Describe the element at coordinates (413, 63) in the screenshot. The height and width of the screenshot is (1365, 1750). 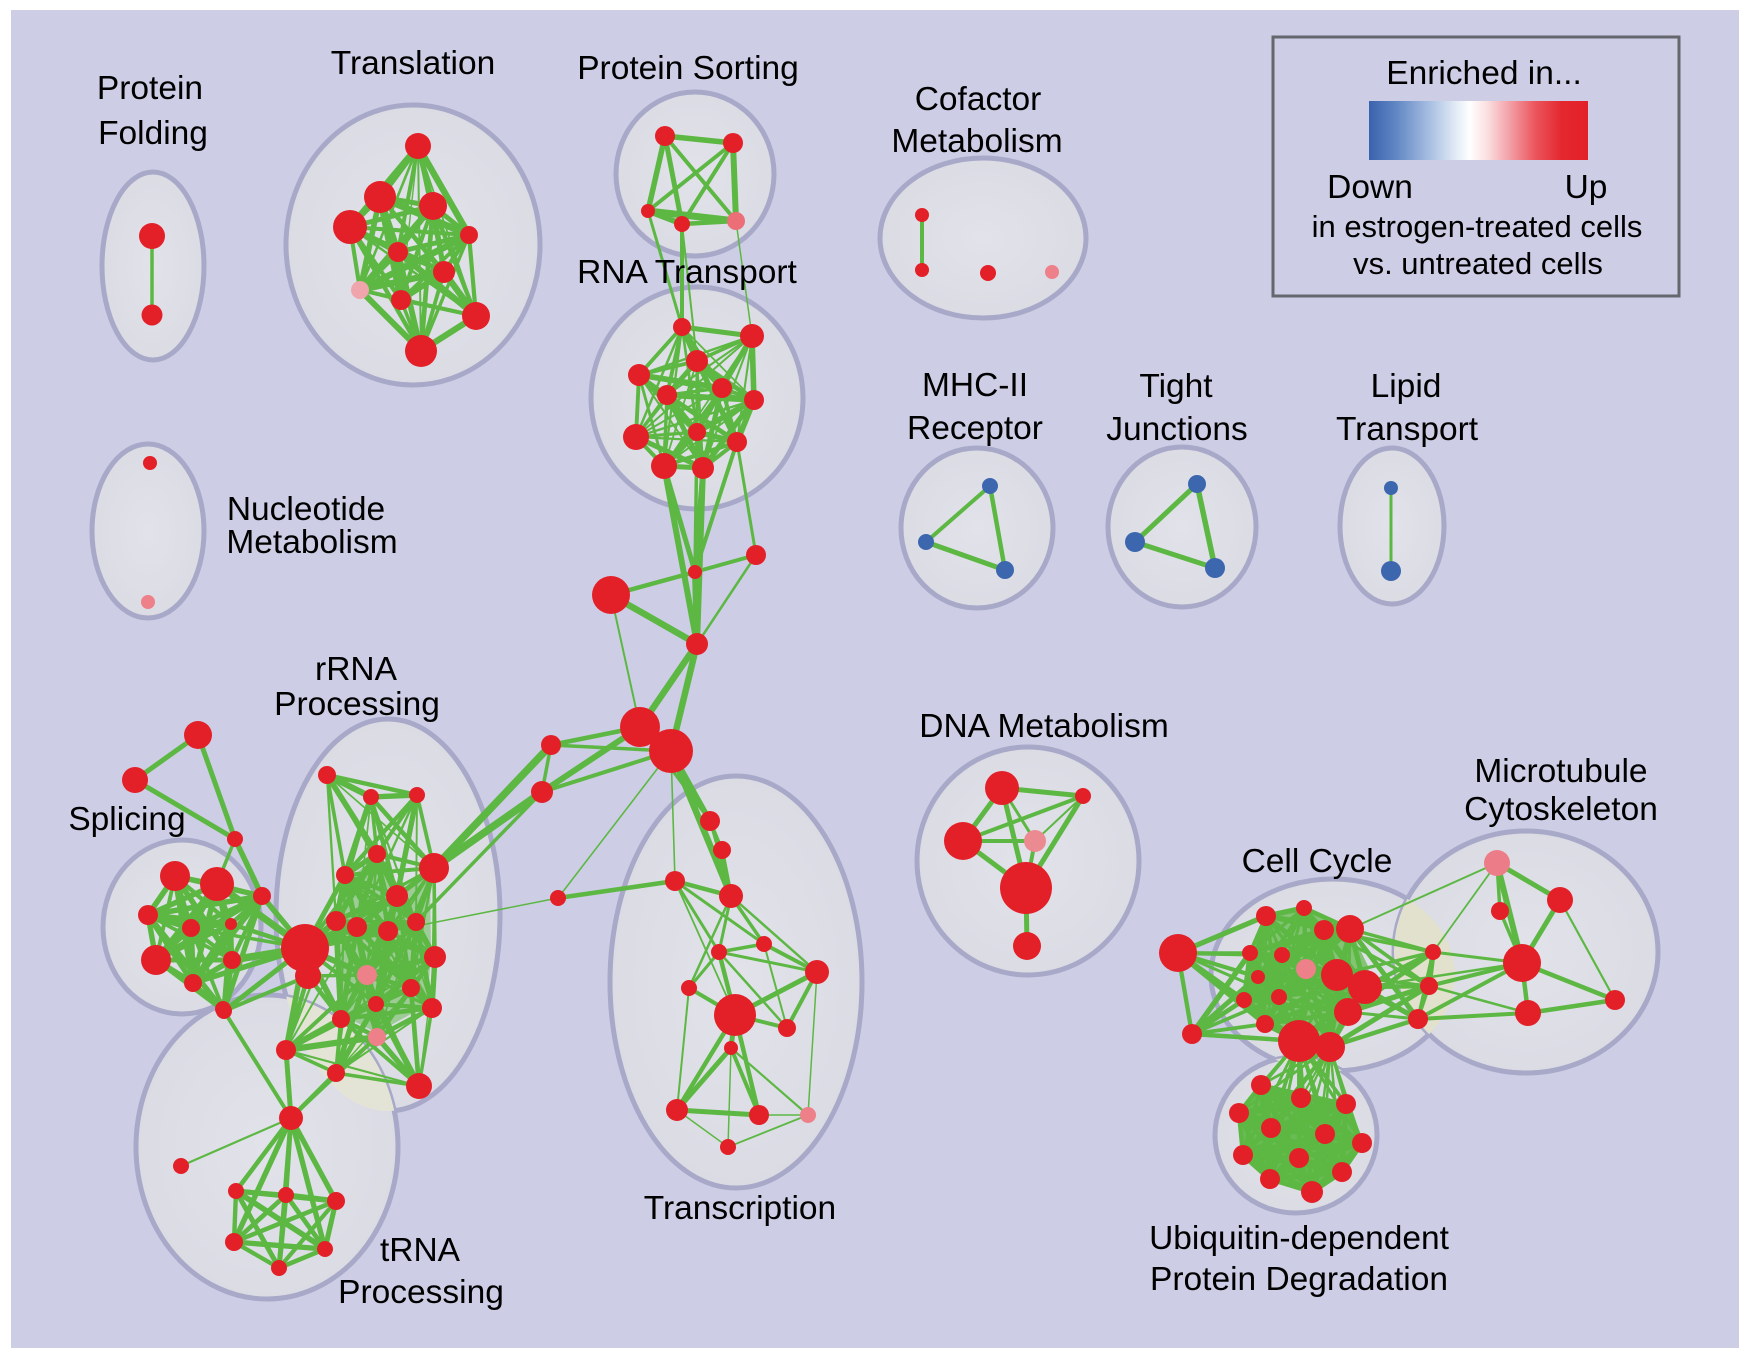
I see `svg-text: Translation` at that location.